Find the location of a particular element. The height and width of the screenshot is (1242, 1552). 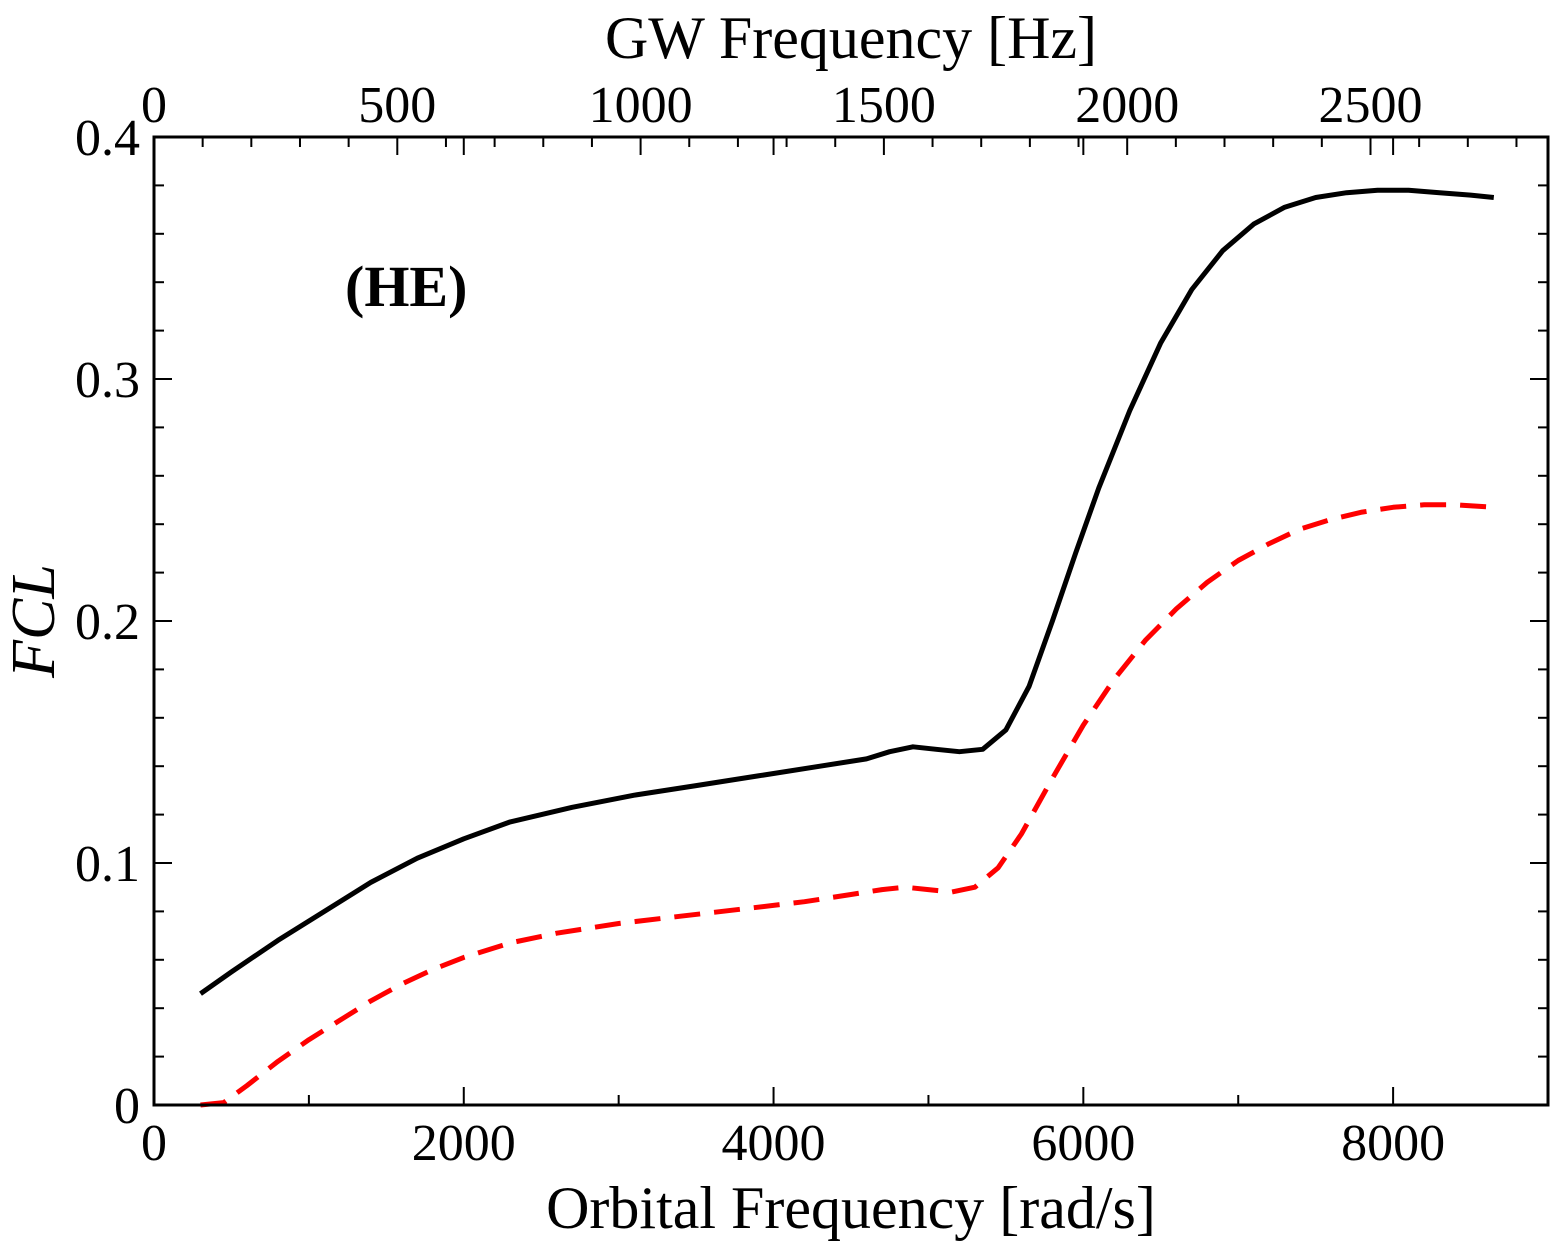

y-axis-title: FCL is located at coordinates (34, 621).